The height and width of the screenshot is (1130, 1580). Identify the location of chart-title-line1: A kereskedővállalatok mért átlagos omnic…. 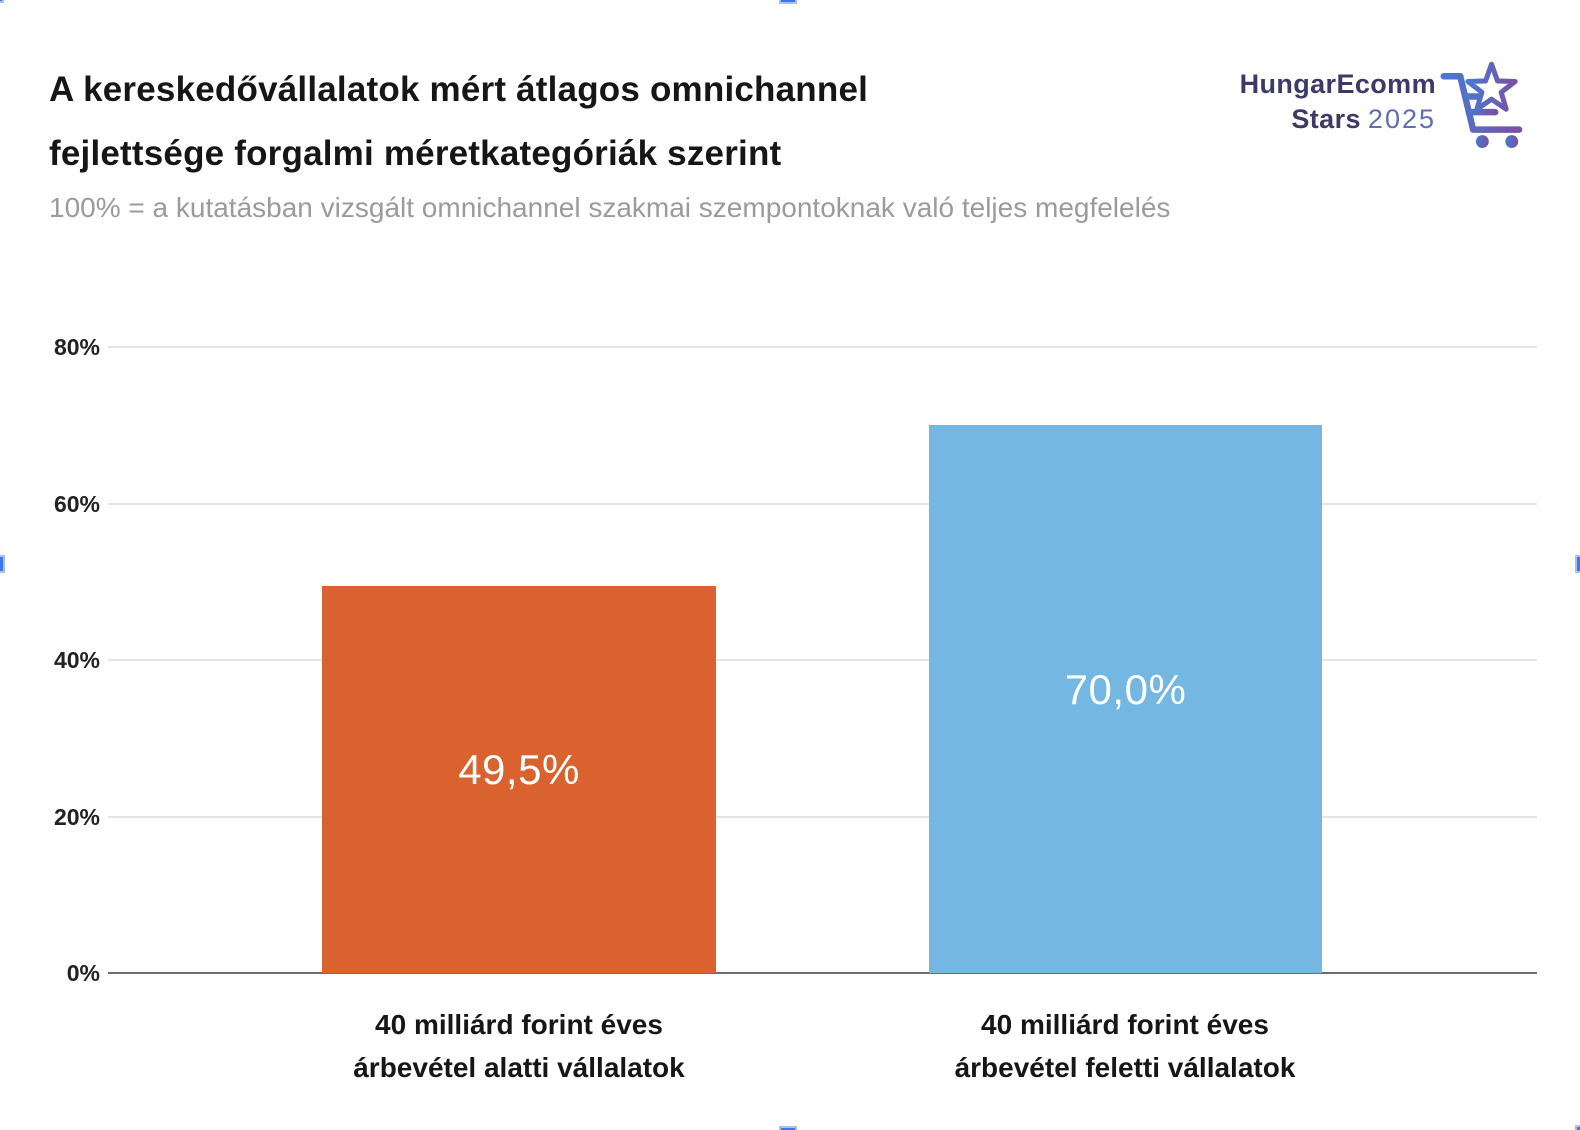
(459, 89).